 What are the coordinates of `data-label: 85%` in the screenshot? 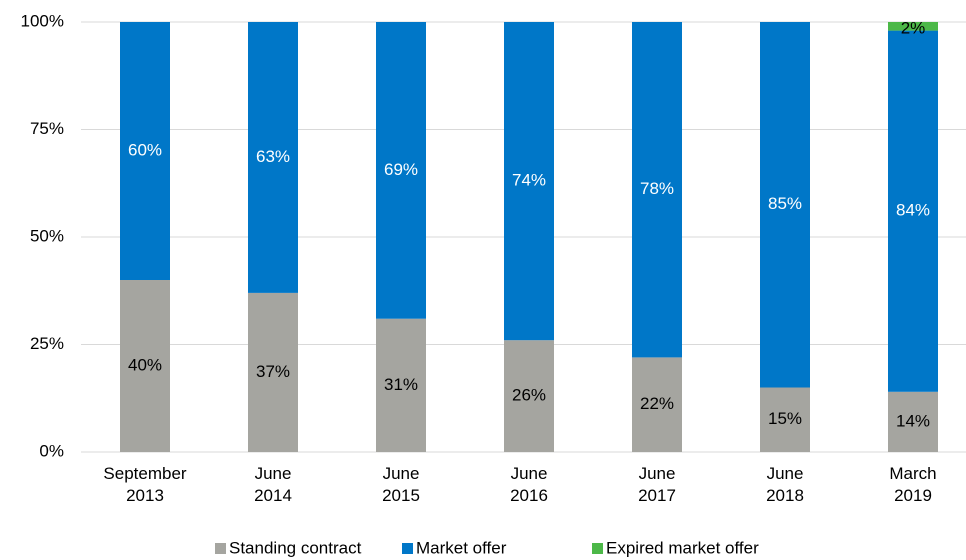 It's located at (785, 203).